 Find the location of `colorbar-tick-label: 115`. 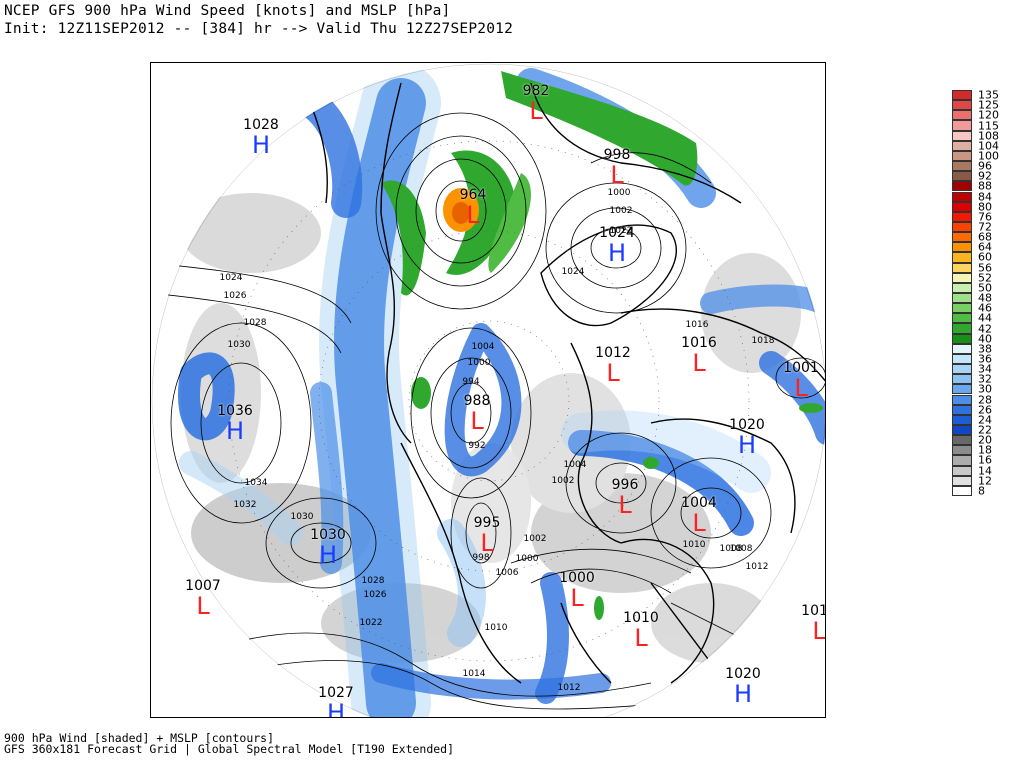

colorbar-tick-label: 115 is located at coordinates (988, 126).